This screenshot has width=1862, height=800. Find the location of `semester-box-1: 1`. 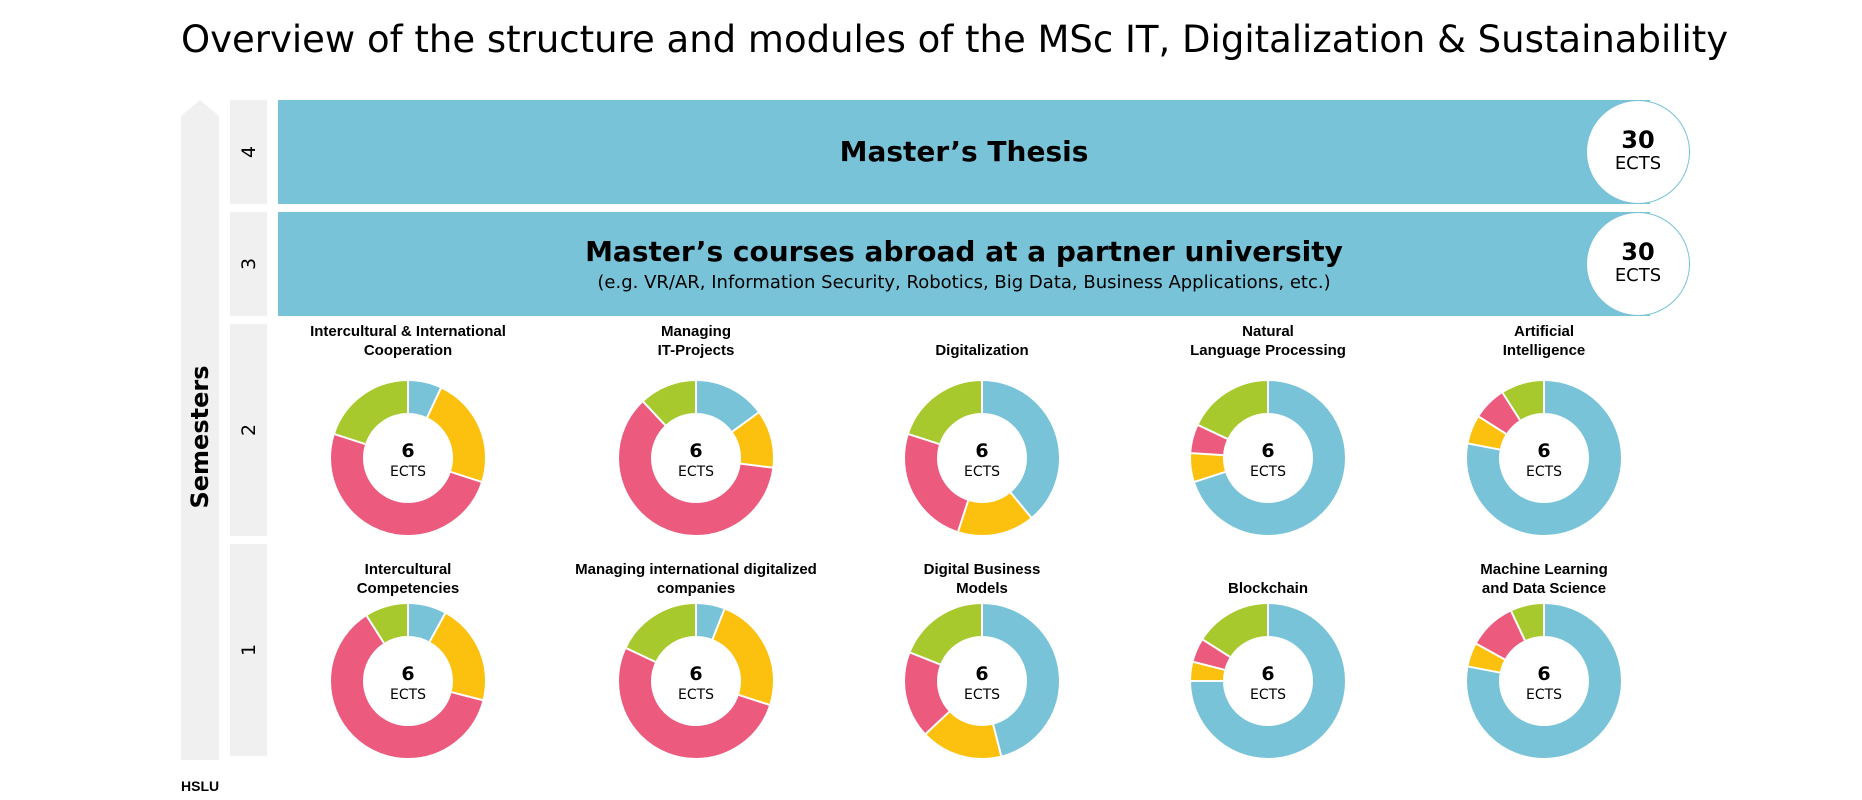

semester-box-1: 1 is located at coordinates (248, 650).